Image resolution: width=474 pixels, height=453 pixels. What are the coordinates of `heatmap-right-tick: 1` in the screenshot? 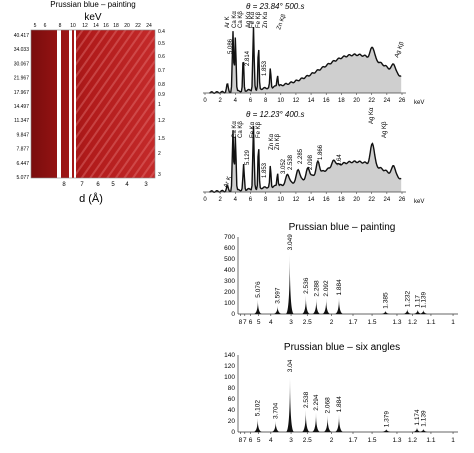 It's located at (159, 105).